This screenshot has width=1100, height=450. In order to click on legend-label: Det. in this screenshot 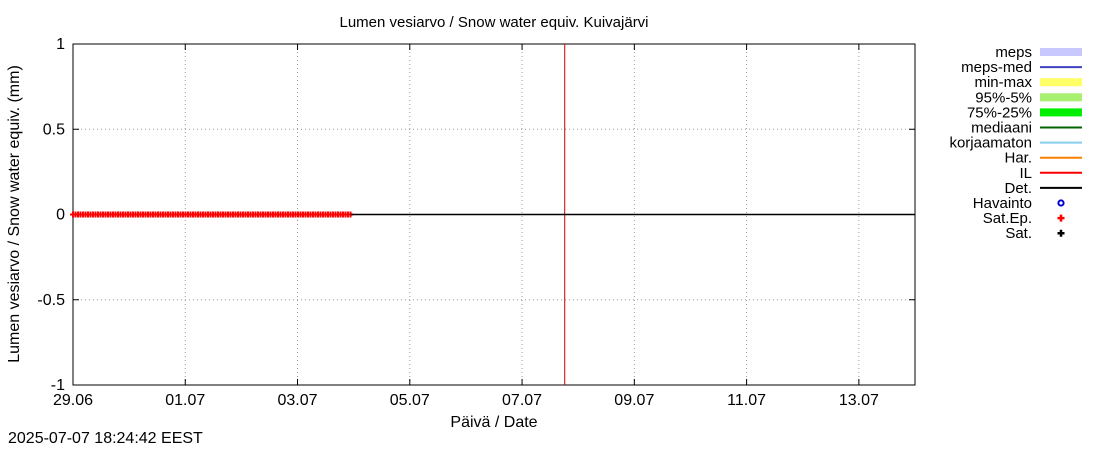, I will do `click(1018, 188)`.